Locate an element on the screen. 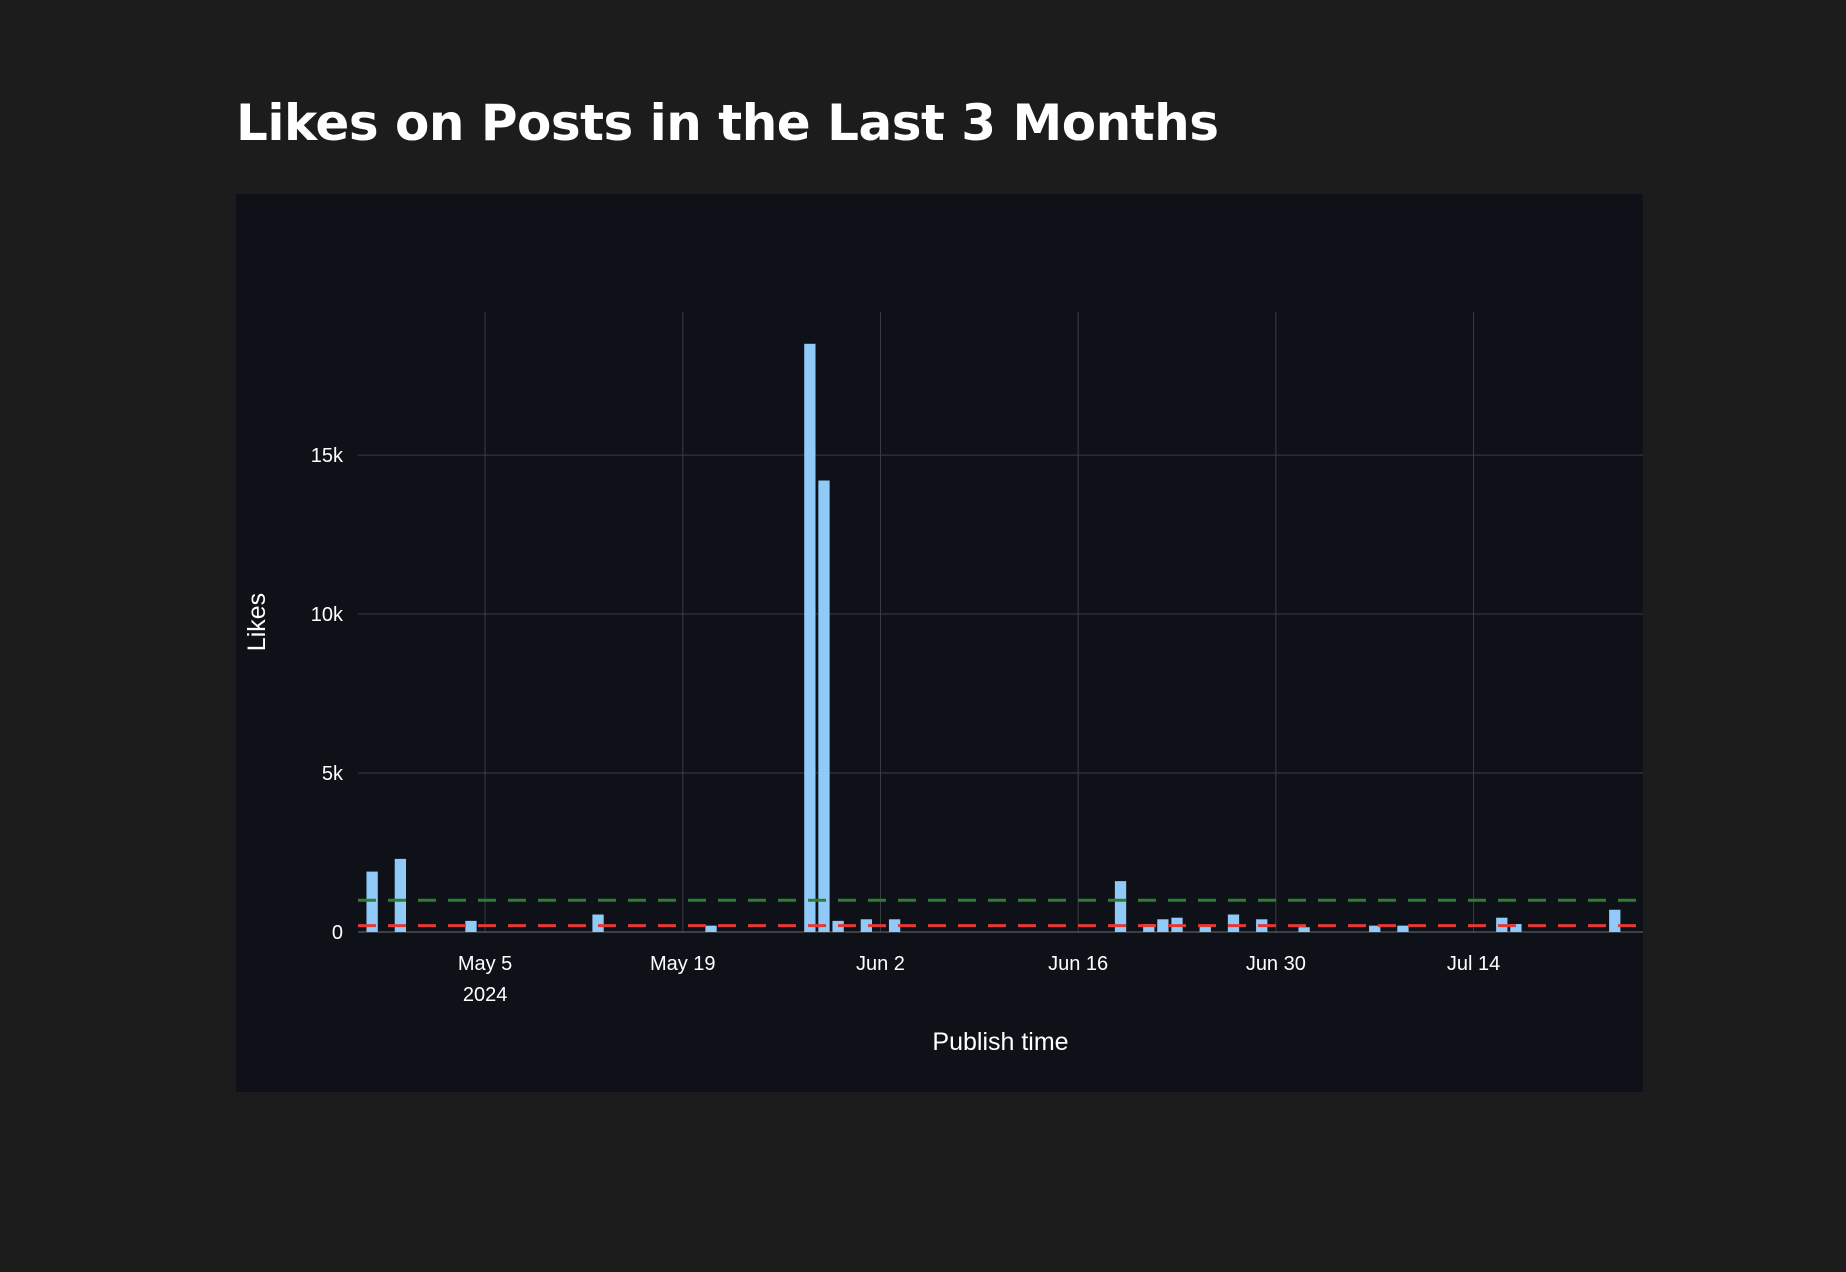  x-axis-title: Publish time is located at coordinates (1000, 1042).